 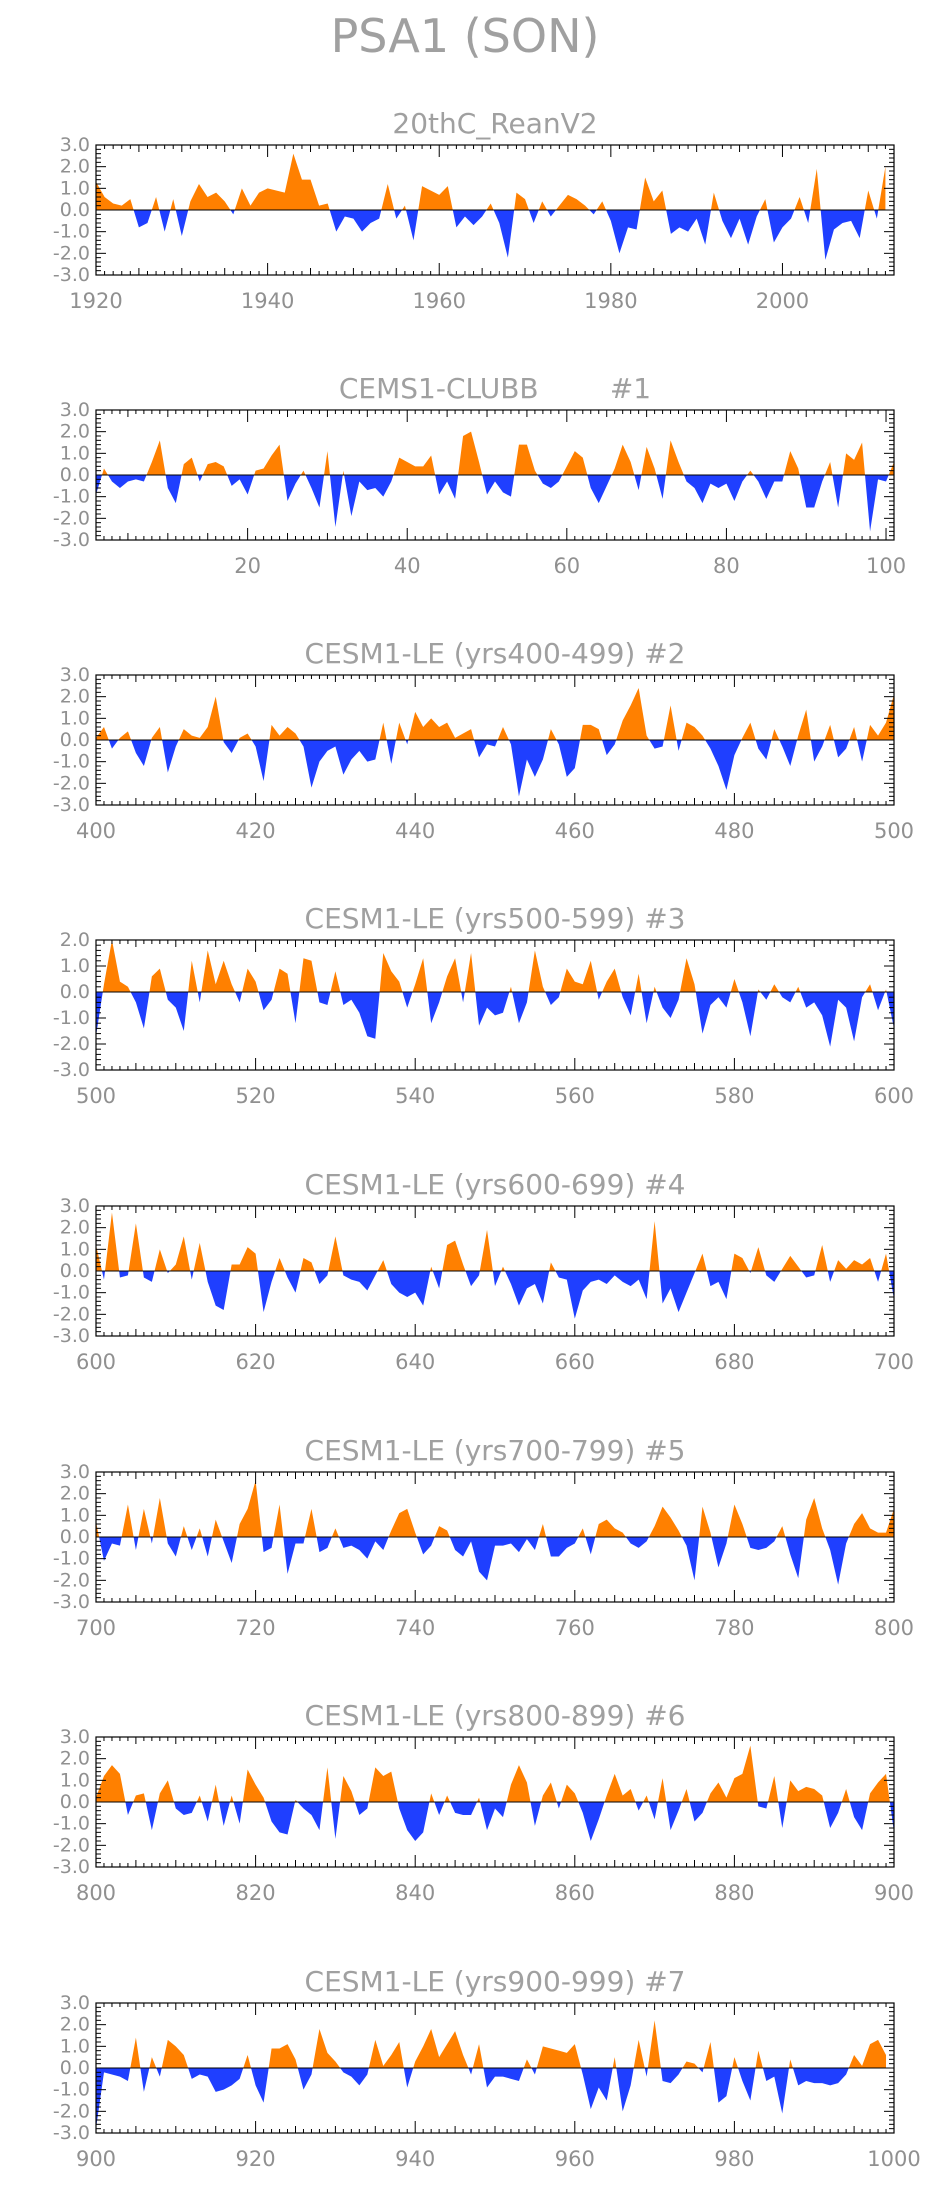 I want to click on x-tick-label: 1920, so click(x=95, y=301).